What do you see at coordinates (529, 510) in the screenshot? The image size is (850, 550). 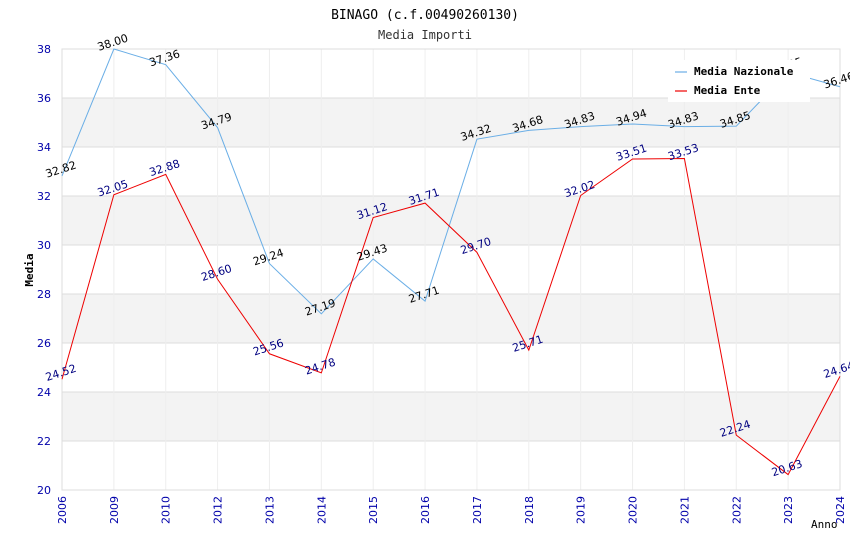 I see `x-tick-label: 2018` at bounding box center [529, 510].